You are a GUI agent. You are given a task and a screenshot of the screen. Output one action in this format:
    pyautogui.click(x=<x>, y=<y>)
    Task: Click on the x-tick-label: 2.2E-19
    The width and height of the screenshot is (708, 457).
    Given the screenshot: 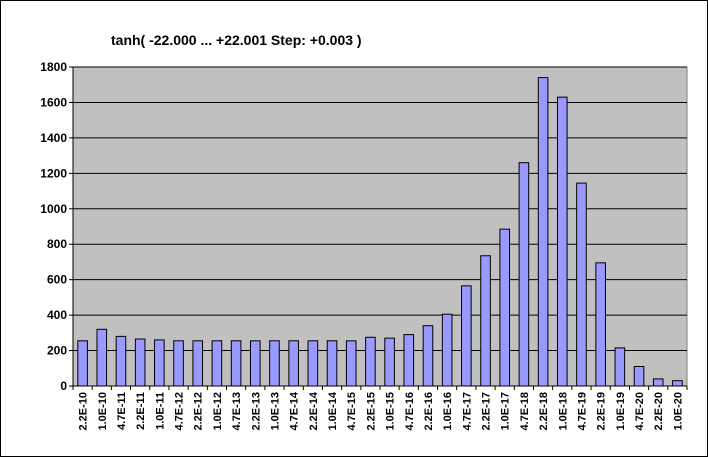 What is the action you would take?
    pyautogui.click(x=602, y=411)
    